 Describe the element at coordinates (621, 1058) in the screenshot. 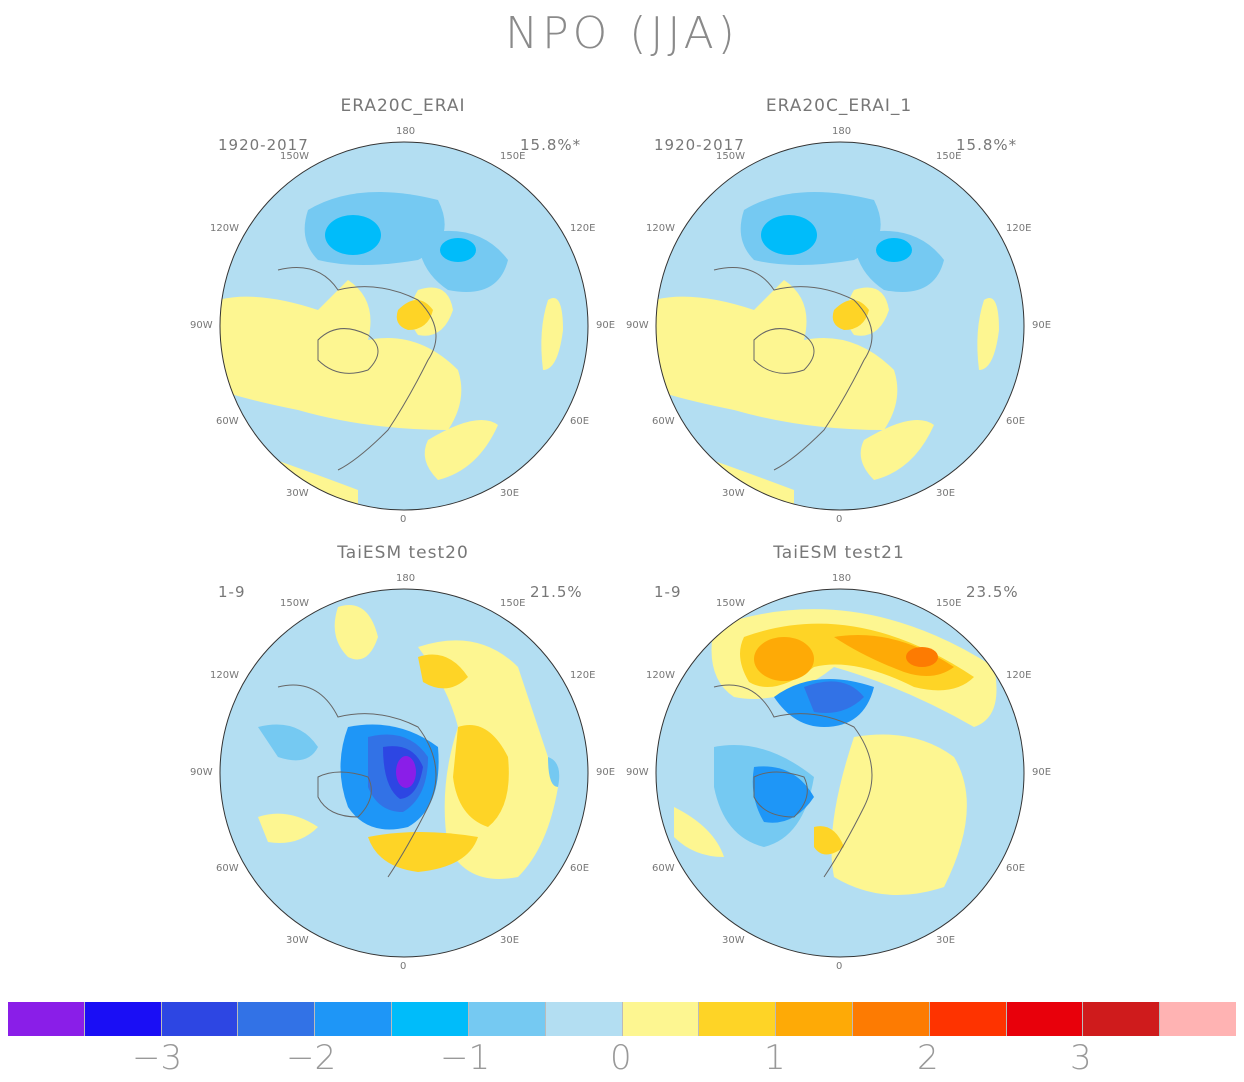

I see `colorbar-label: 0` at that location.